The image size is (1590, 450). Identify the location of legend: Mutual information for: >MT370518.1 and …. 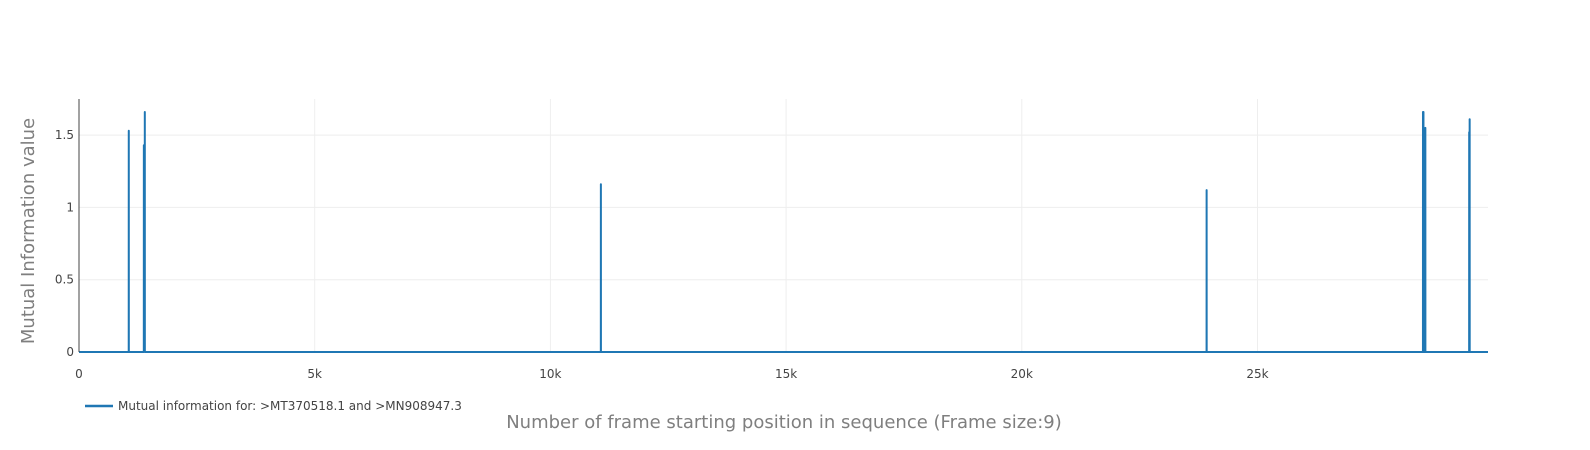
(273, 406).